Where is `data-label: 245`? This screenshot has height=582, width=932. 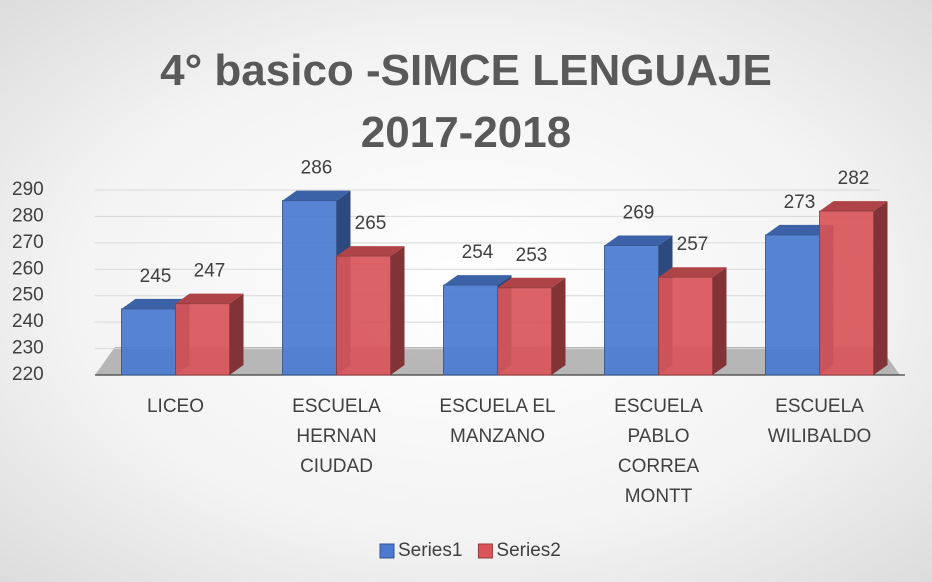 data-label: 245 is located at coordinates (156, 276).